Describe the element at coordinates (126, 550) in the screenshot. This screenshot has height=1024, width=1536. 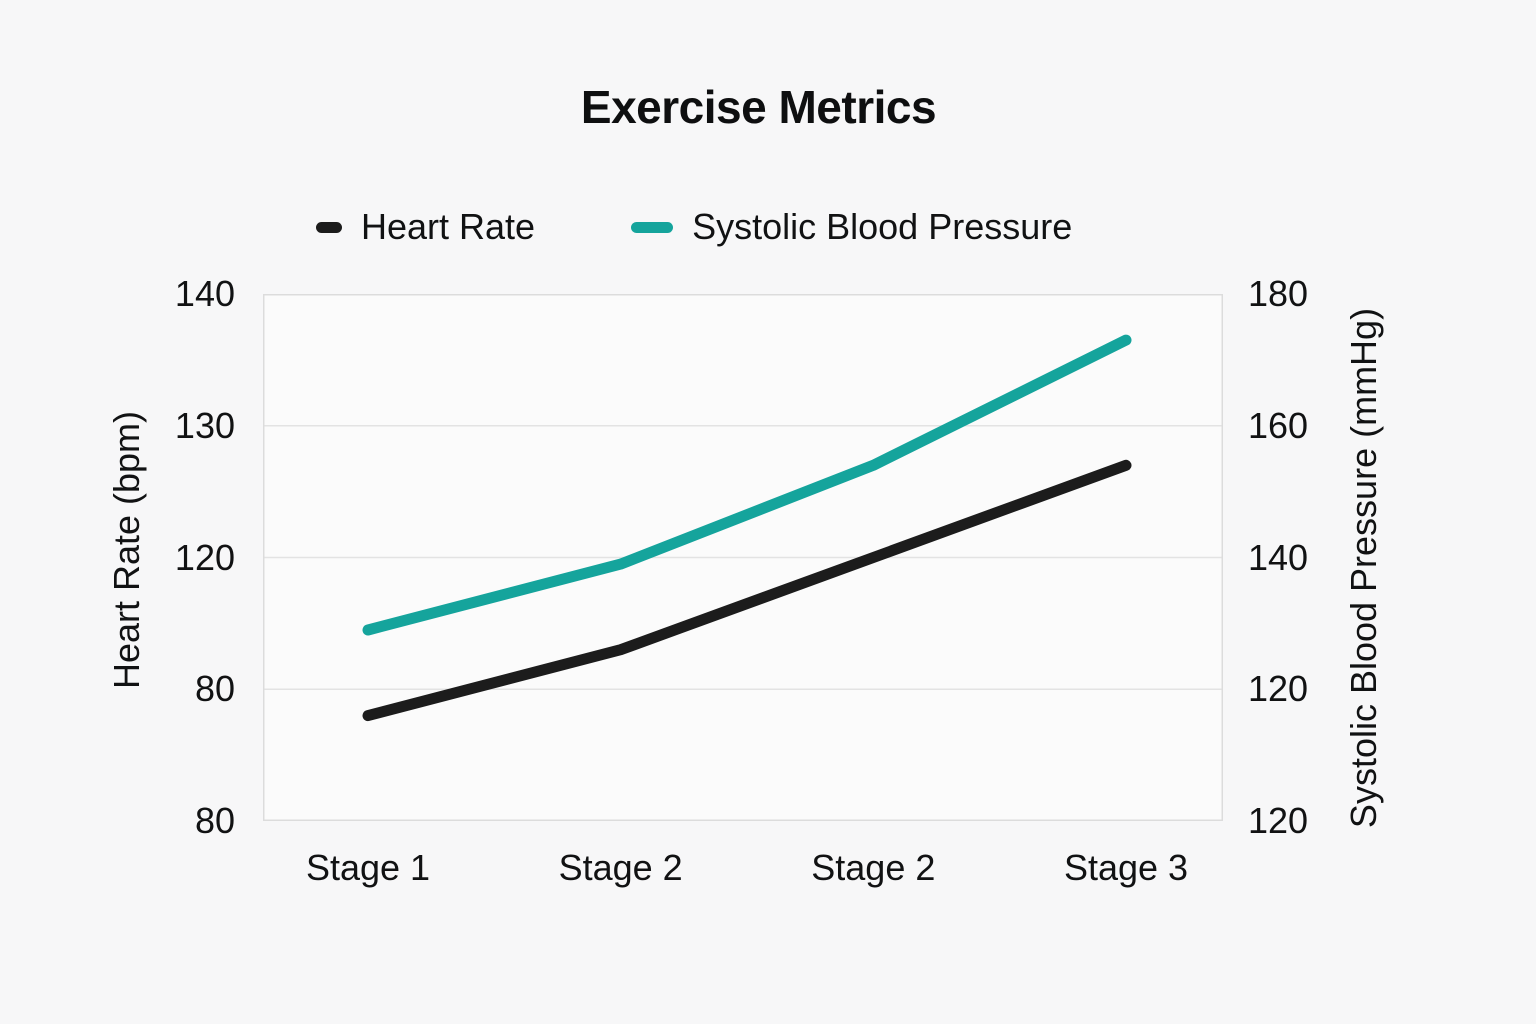
I see `y-axis-left-title: Heart Rate (bpm)` at that location.